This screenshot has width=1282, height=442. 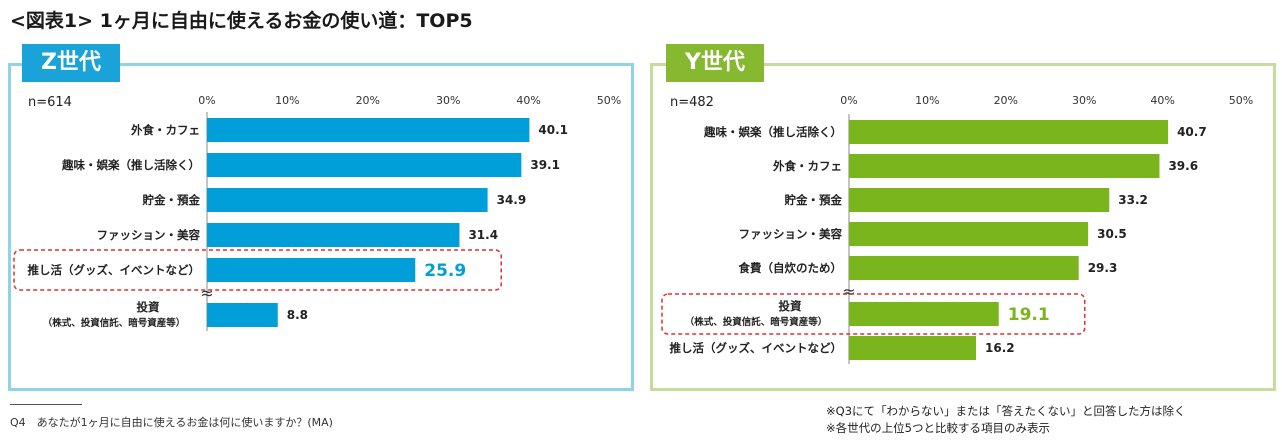 What do you see at coordinates (241, 21) in the screenshot?
I see `page-title: <図表1> 1ヶ月に自由に使えるお金の使い道：TOP5` at bounding box center [241, 21].